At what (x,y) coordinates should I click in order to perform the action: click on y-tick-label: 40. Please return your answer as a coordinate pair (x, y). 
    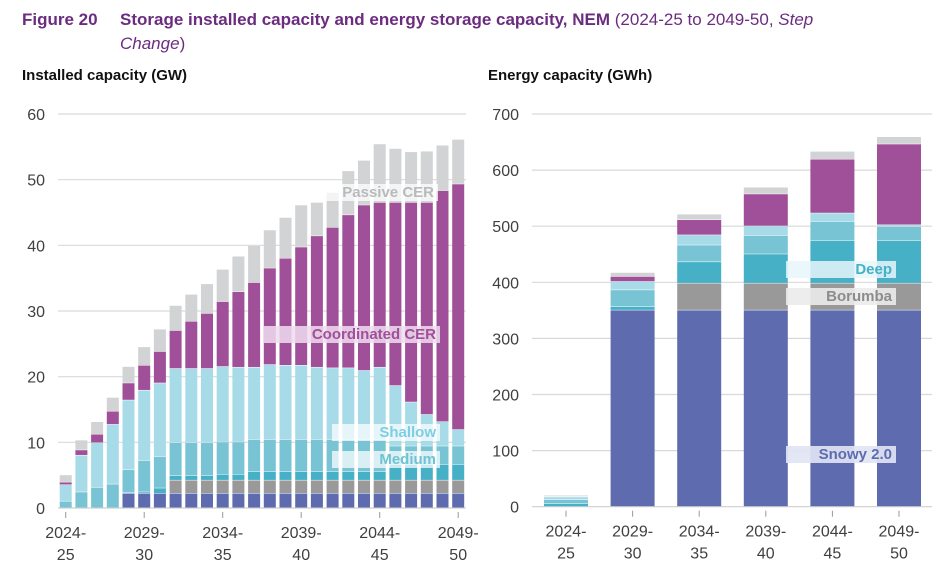
    Looking at the image, I should click on (36, 246).